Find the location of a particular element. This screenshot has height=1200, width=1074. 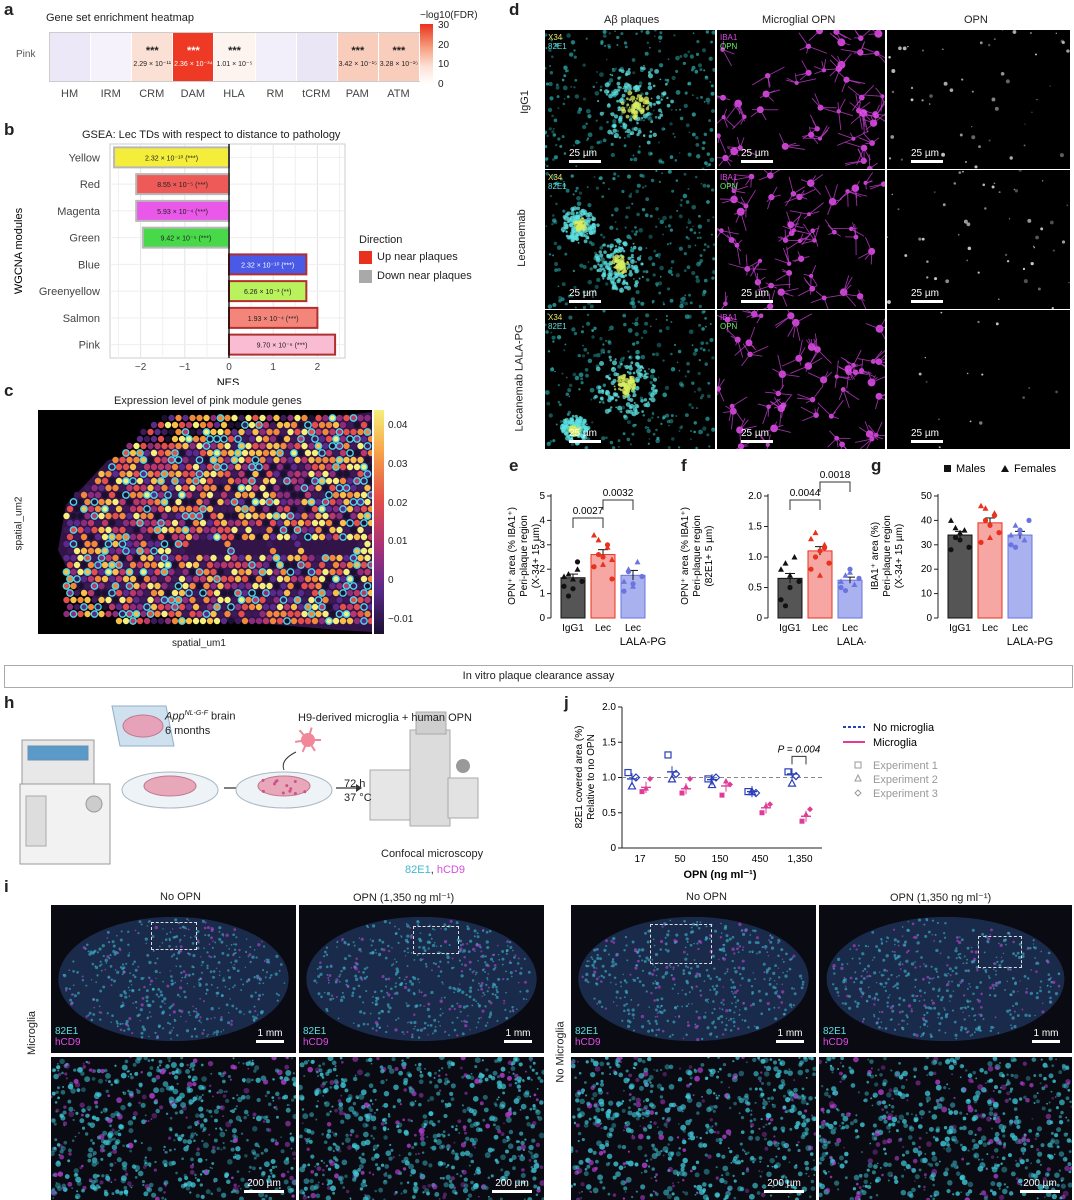

heatmap-xtick: PAM is located at coordinates (357, 94).